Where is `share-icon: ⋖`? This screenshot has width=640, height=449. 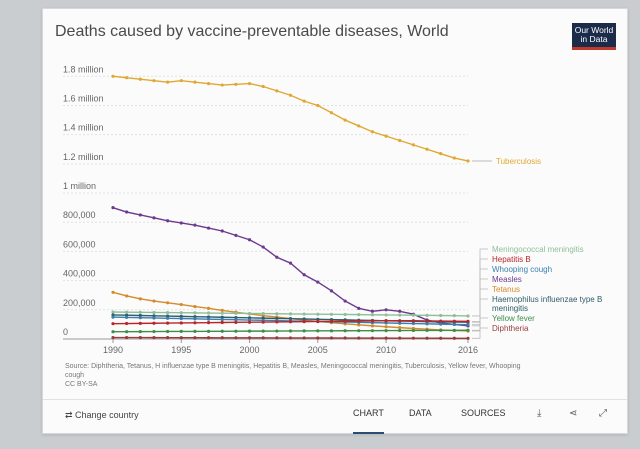 share-icon: ⋖ is located at coordinates (573, 413).